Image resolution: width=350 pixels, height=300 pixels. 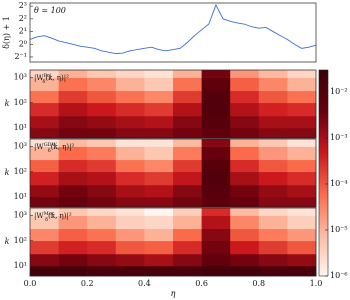 What do you see at coordinates (20, 146) in the screenshot?
I see `y-tick-label: 10³` at bounding box center [20, 146].